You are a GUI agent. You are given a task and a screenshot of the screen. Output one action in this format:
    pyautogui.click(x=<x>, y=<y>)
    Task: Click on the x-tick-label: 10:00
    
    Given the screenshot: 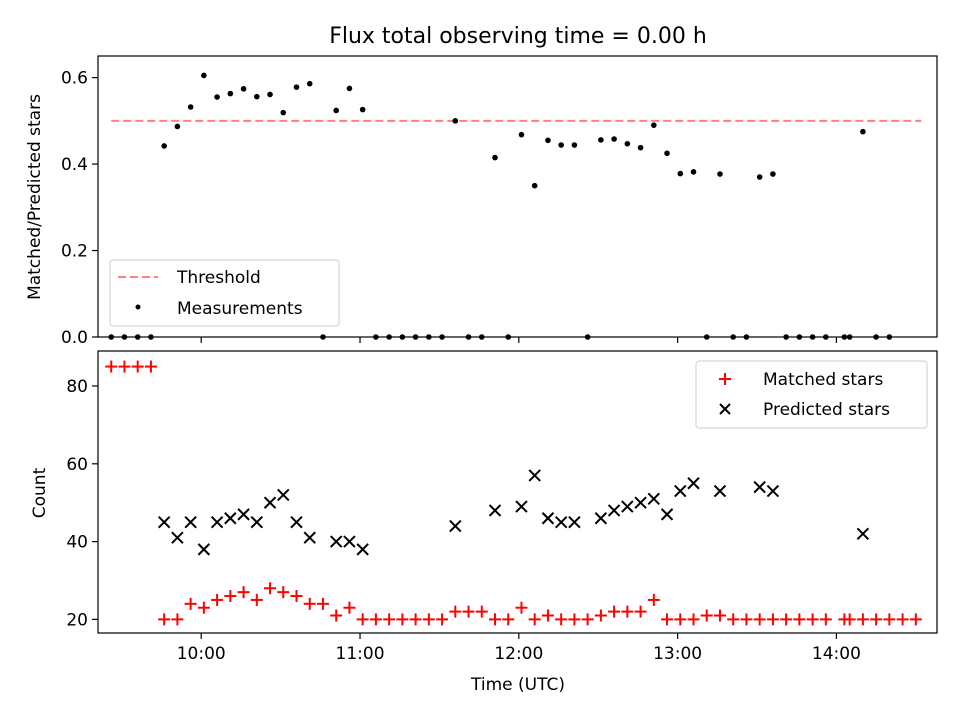 What is the action you would take?
    pyautogui.click(x=201, y=654)
    